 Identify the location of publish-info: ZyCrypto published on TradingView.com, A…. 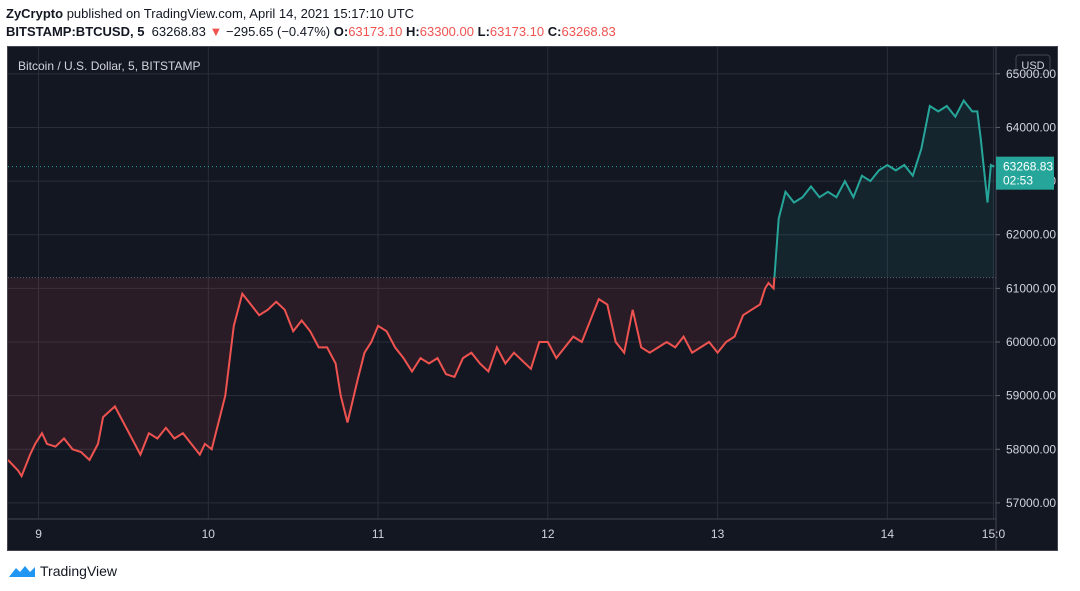
(210, 13).